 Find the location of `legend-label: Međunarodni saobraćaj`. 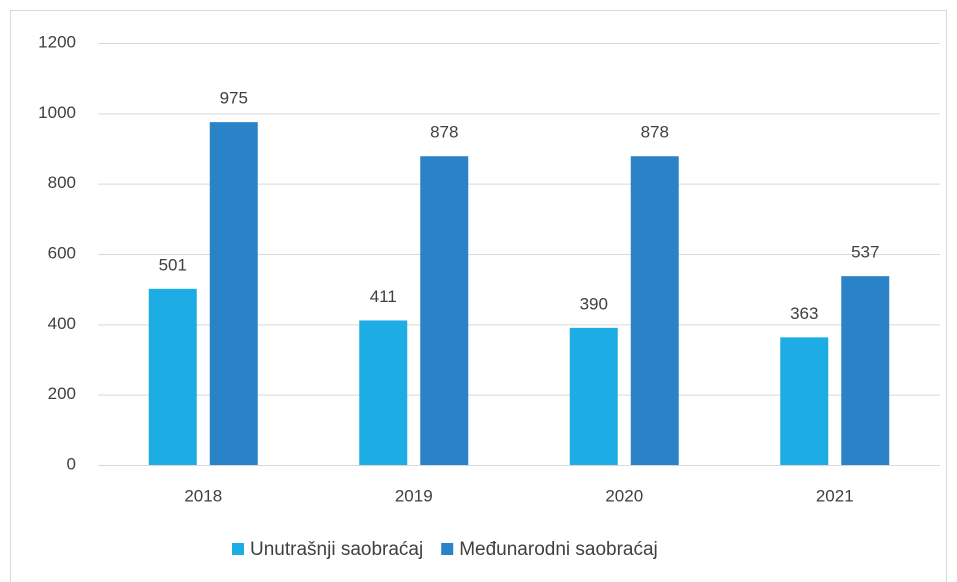

legend-label: Međunarodni saobraćaj is located at coordinates (558, 549).